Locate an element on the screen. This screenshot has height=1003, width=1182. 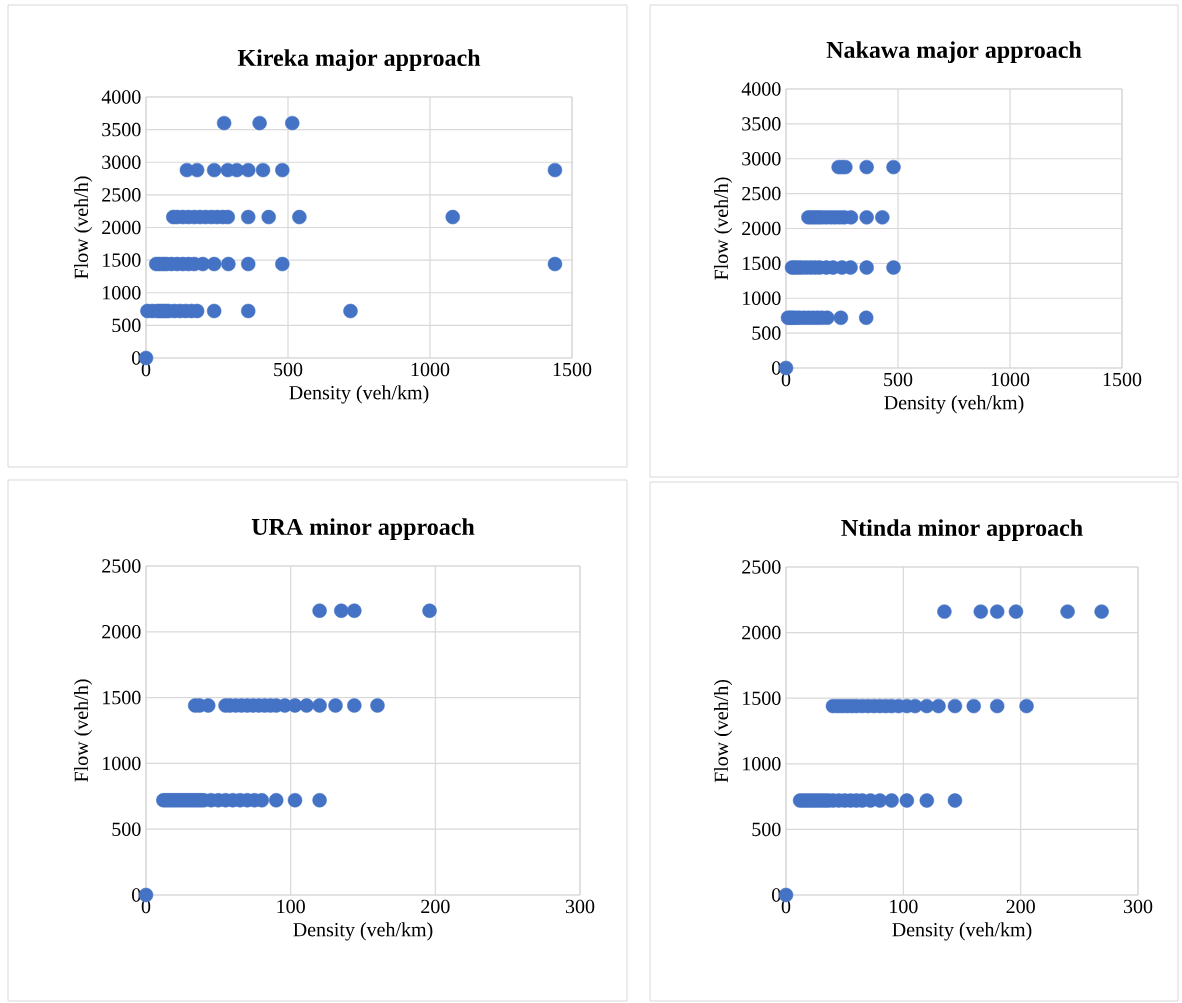
chart-title: Nakawa major approach is located at coordinates (954, 52).